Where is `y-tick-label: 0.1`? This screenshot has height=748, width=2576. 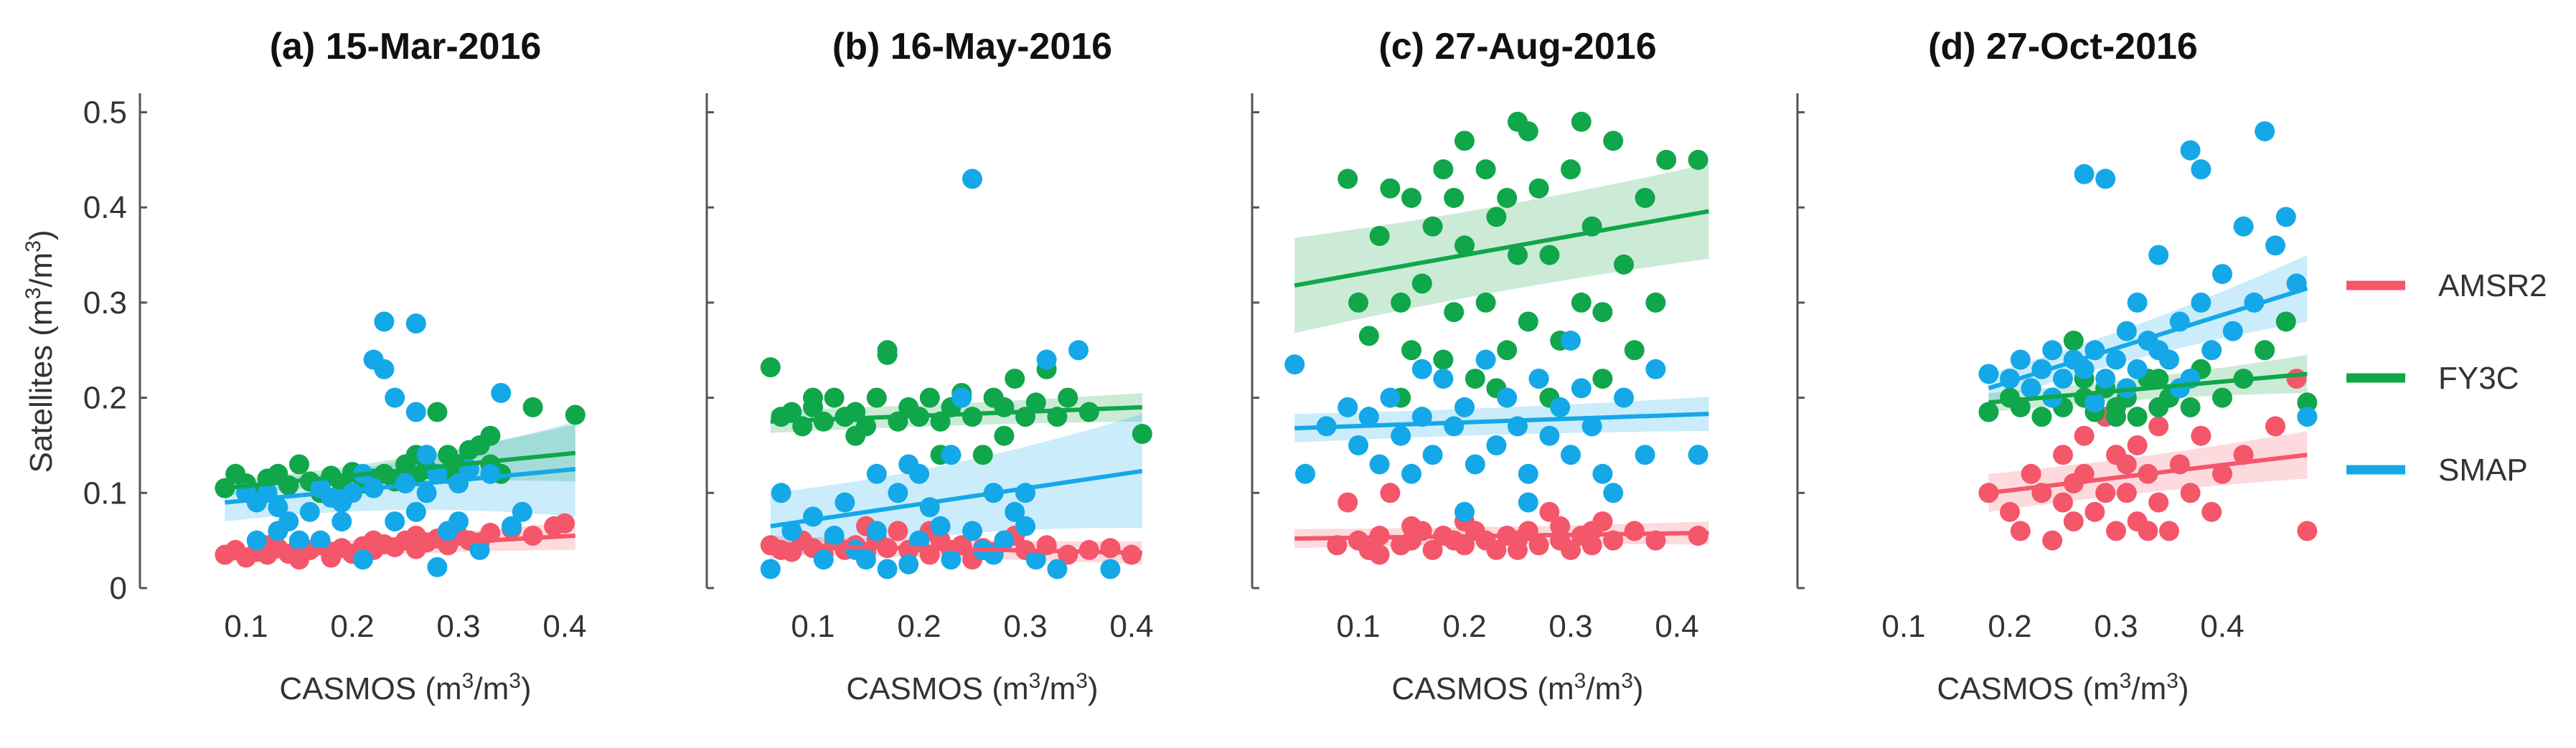
y-tick-label: 0.1 is located at coordinates (105, 493).